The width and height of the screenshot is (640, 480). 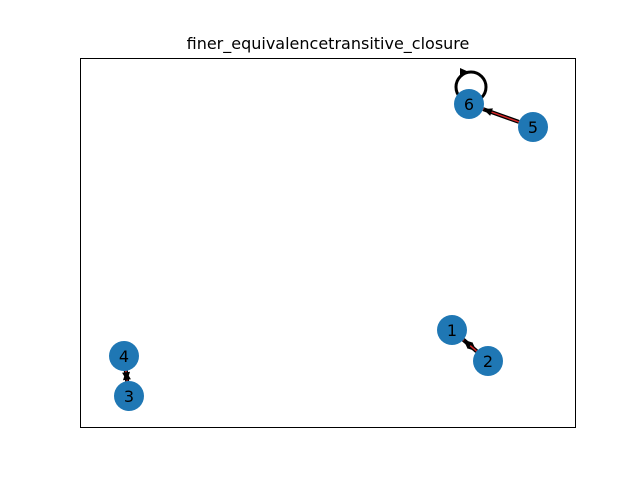 I want to click on node-label-3: 3, so click(x=129, y=396).